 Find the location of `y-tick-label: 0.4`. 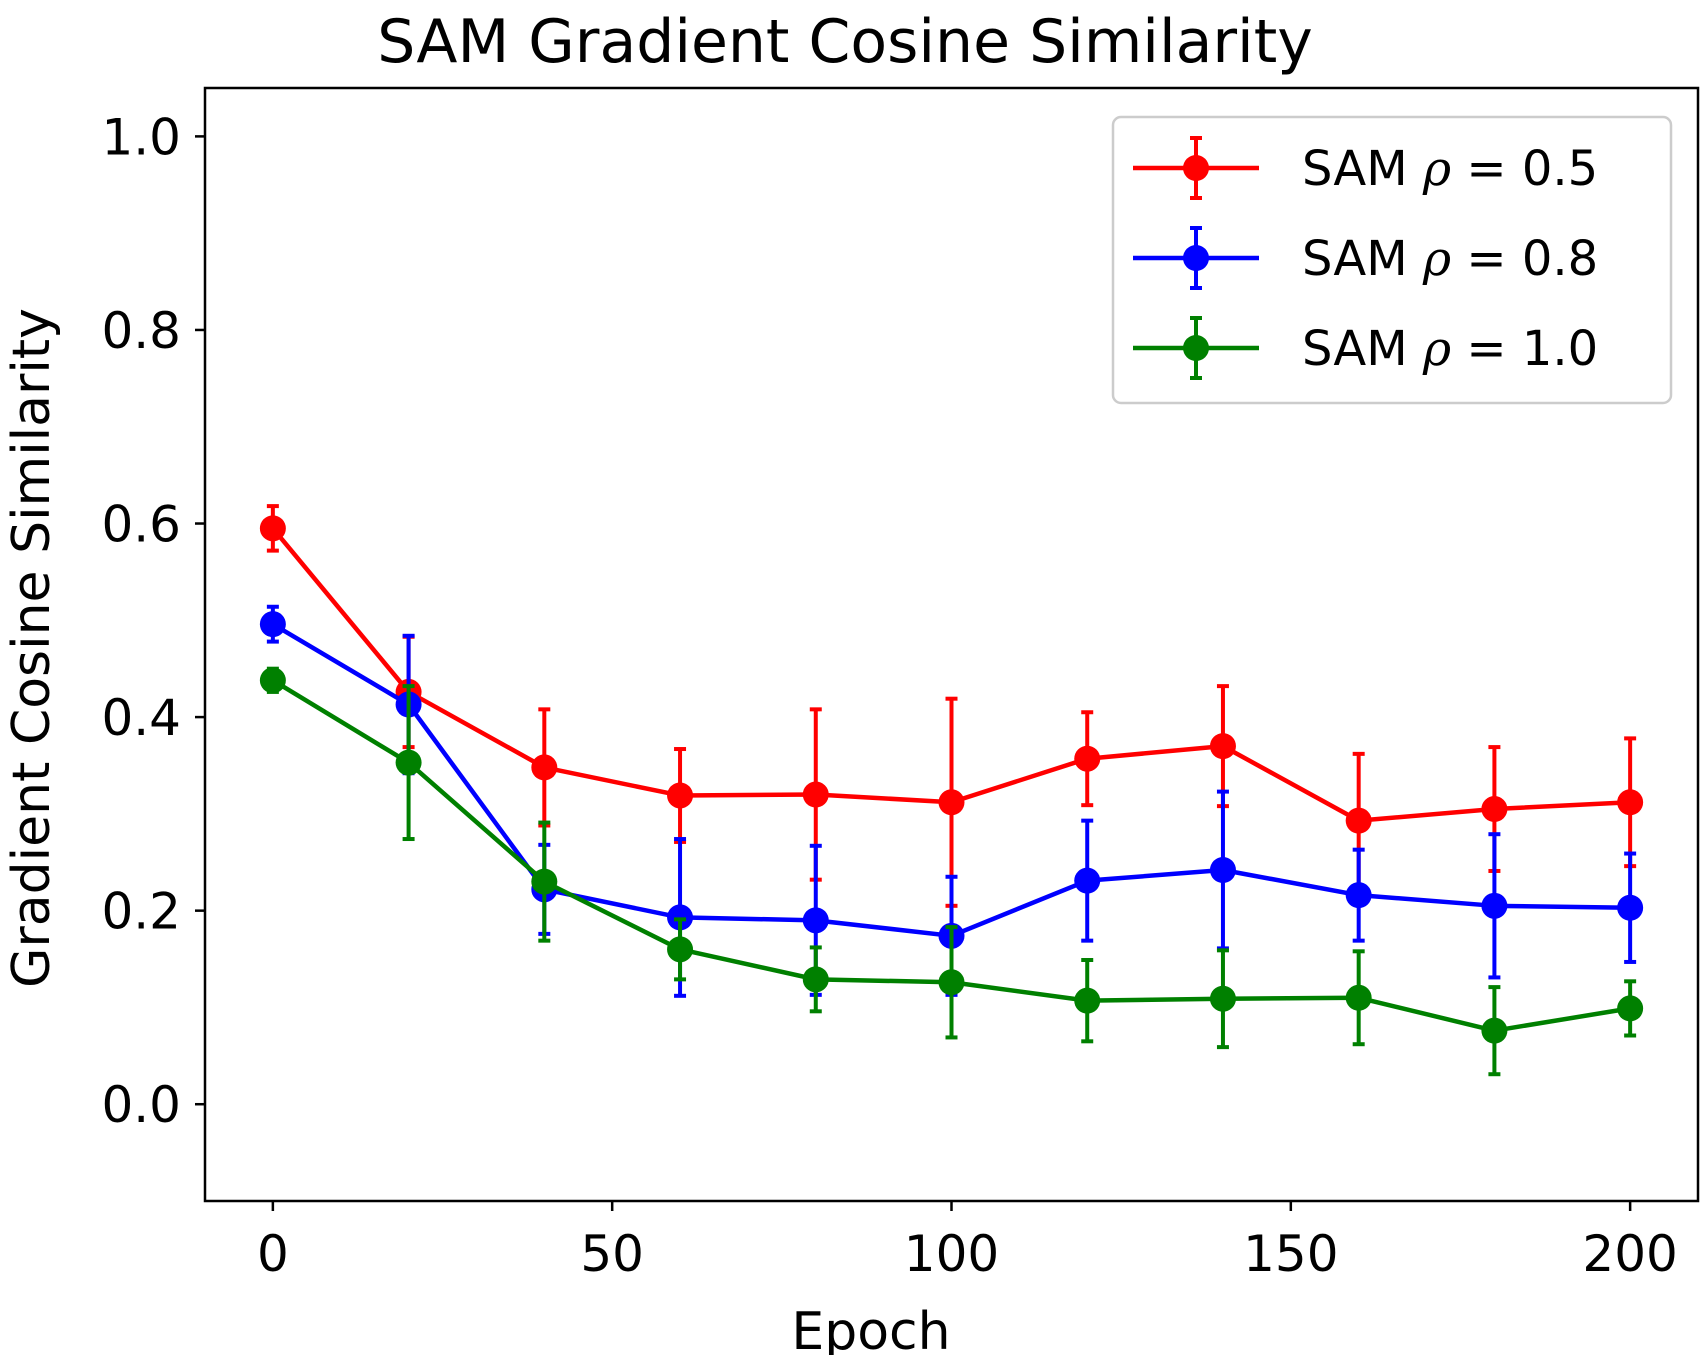

y-tick-label: 0.4 is located at coordinates (141, 718).